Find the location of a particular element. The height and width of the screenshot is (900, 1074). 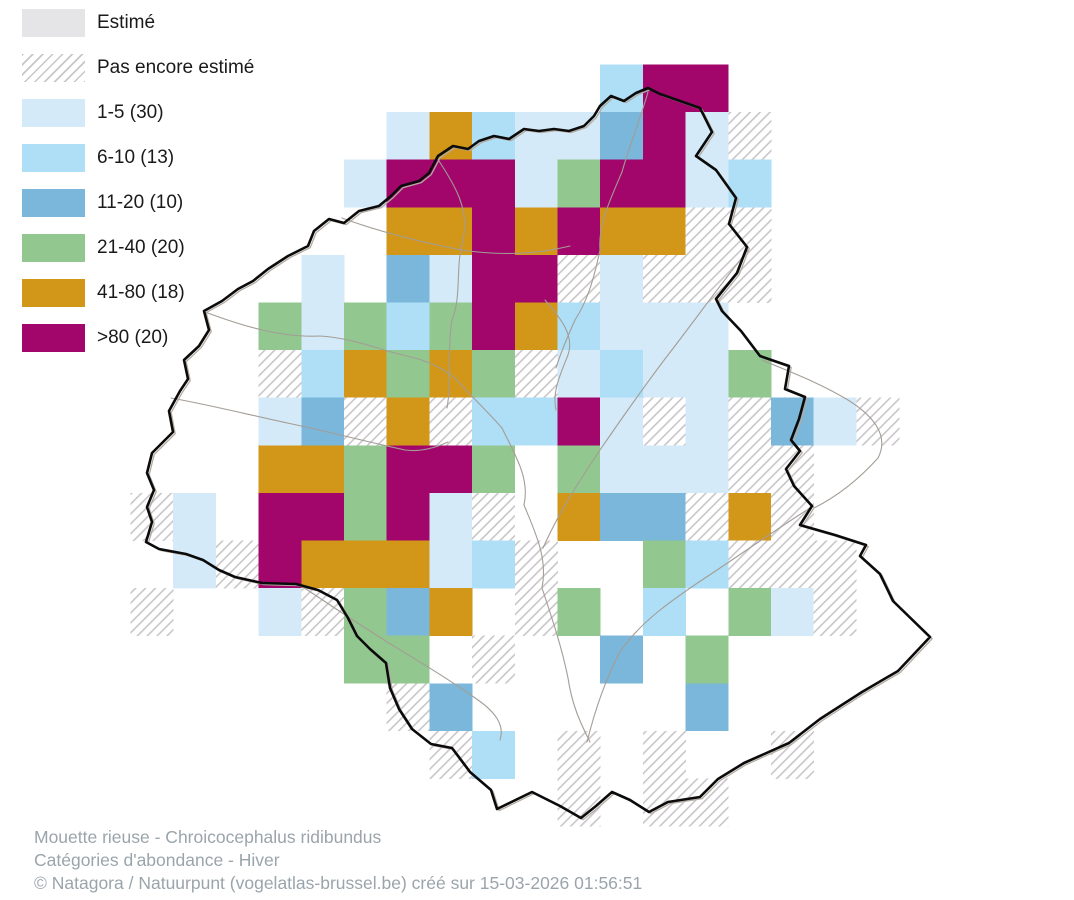

legend-item-not-estimated: Pas encore estimé is located at coordinates (138, 68).